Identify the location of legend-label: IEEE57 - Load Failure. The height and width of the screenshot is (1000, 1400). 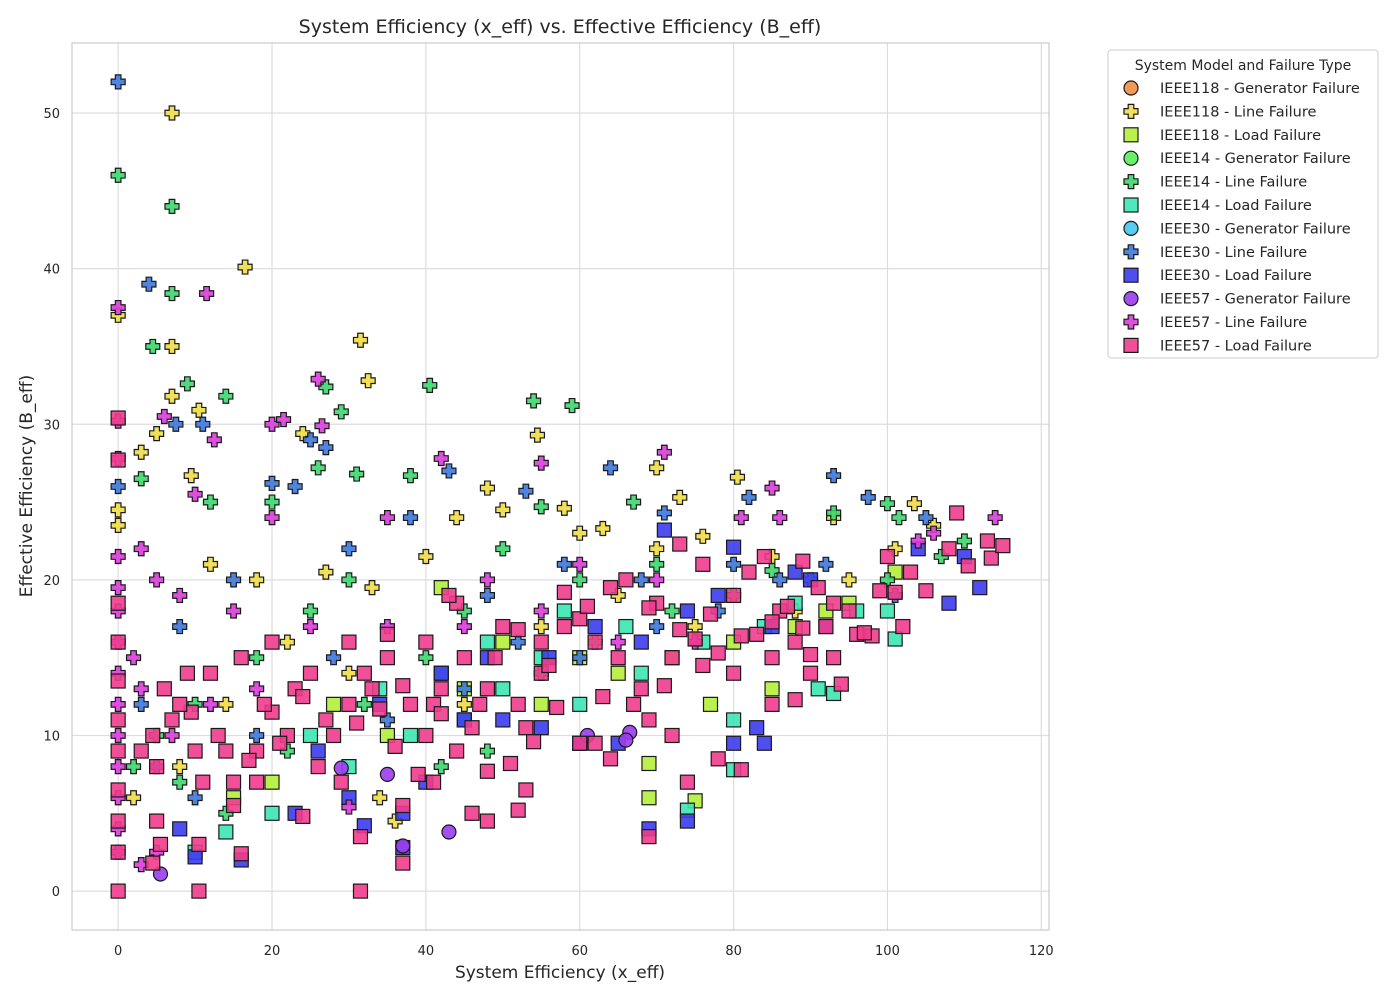
(1236, 346).